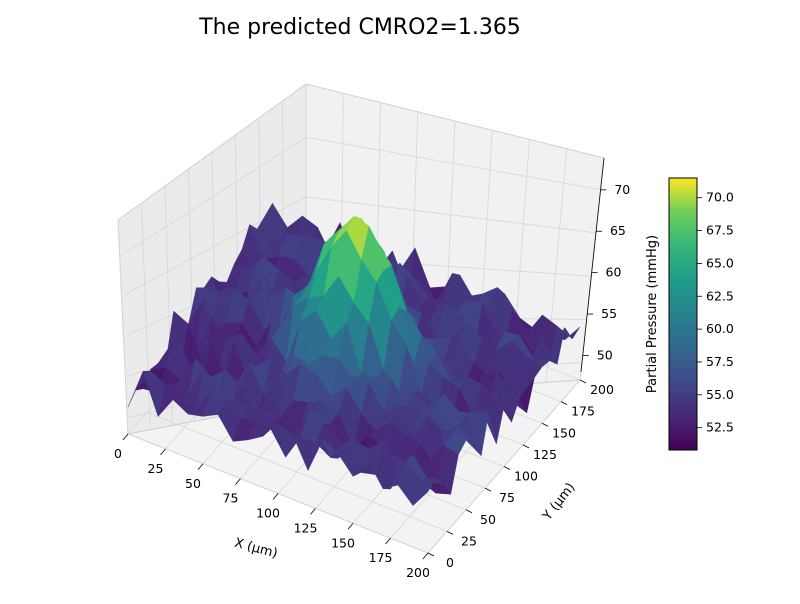 This screenshot has width=800, height=604. Describe the element at coordinates (156, 468) in the screenshot. I see `x-tick-label: 25` at that location.